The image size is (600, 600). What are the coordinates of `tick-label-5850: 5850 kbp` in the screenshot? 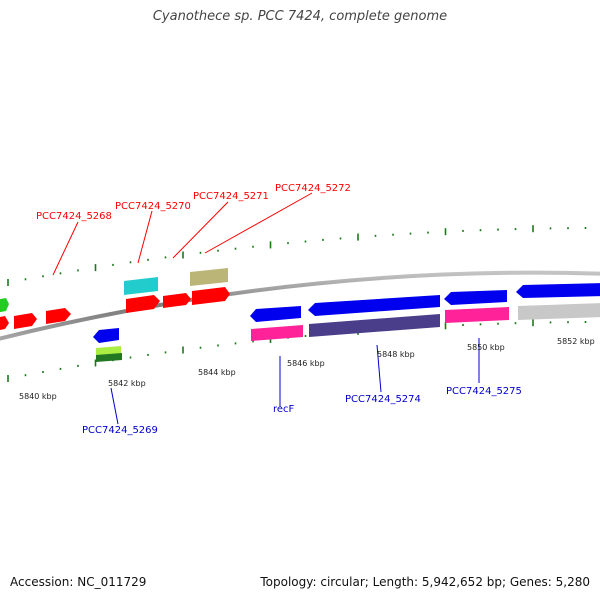 It's located at (486, 347).